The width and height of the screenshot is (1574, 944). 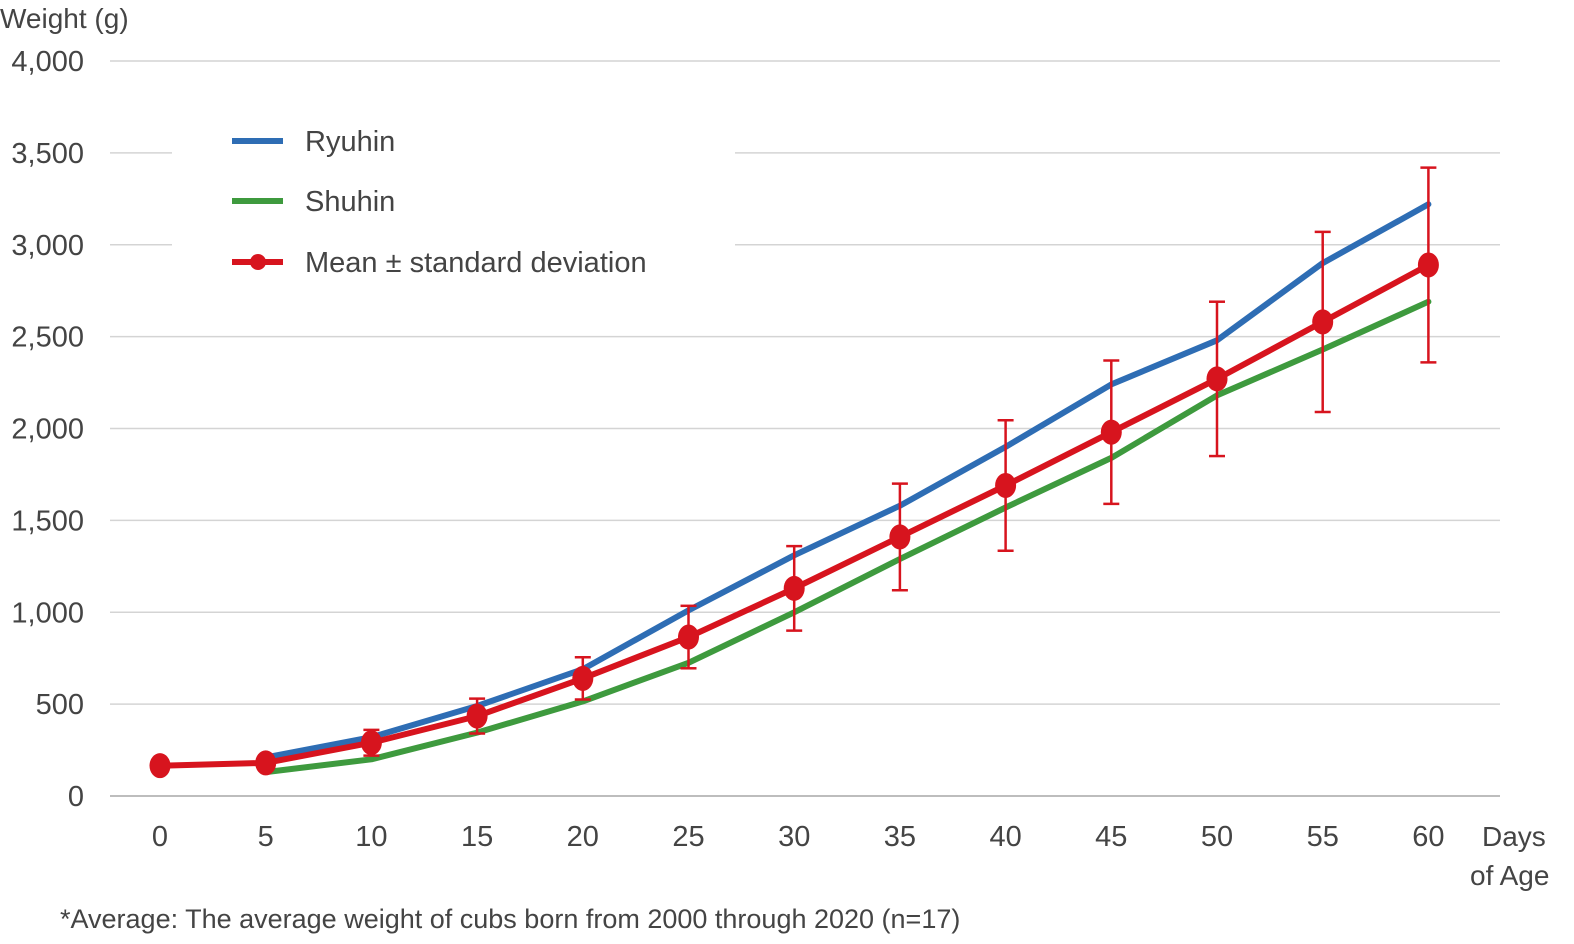 What do you see at coordinates (47, 338) in the screenshot?
I see `y-tick-label: 2,500` at bounding box center [47, 338].